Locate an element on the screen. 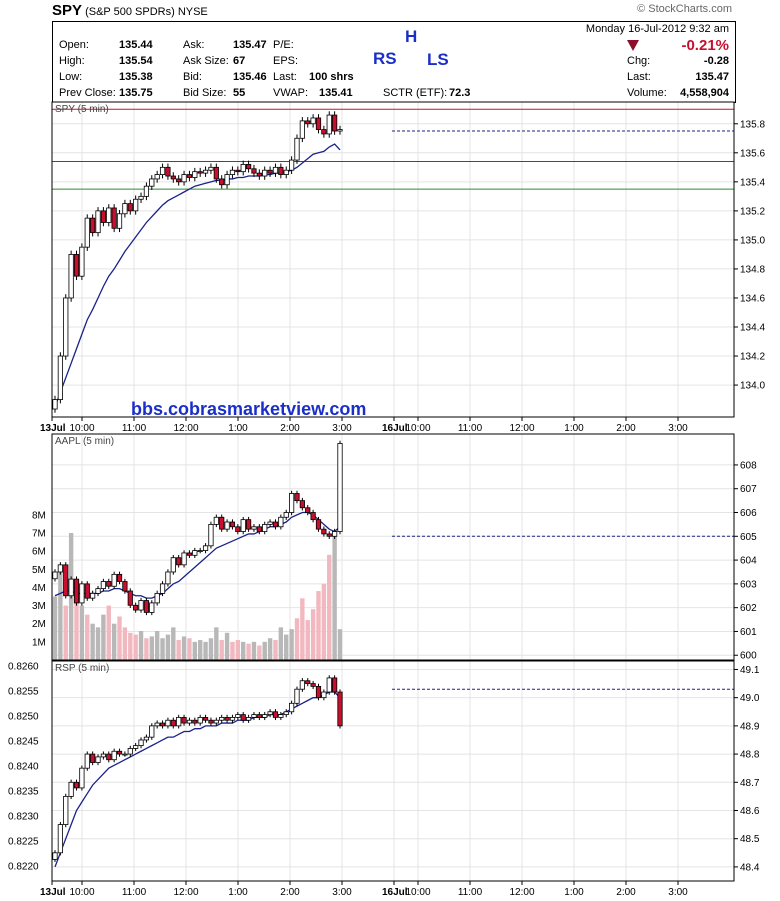 The image size is (780, 901). y-tick-label: 601 is located at coordinates (748, 632).